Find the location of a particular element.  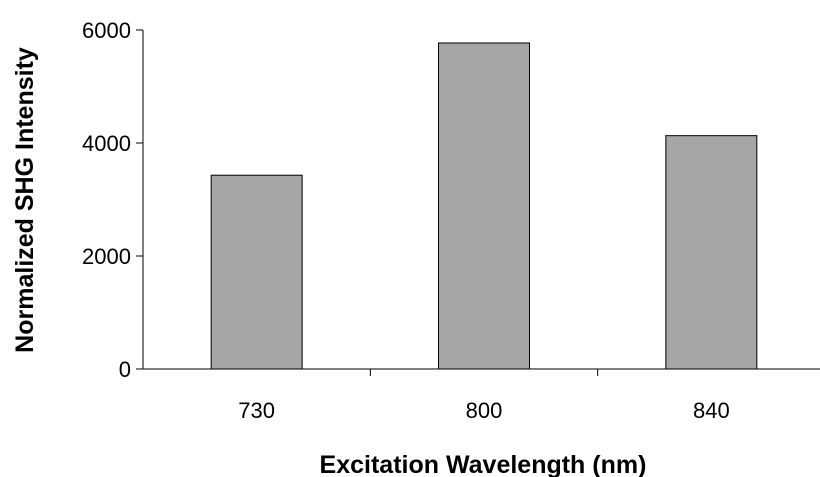

x-tick-label: 840 is located at coordinates (711, 410).